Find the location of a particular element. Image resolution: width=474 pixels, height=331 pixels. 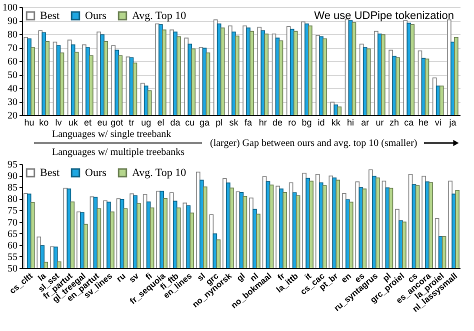

y-tick-label: 40 is located at coordinates (13, 89).